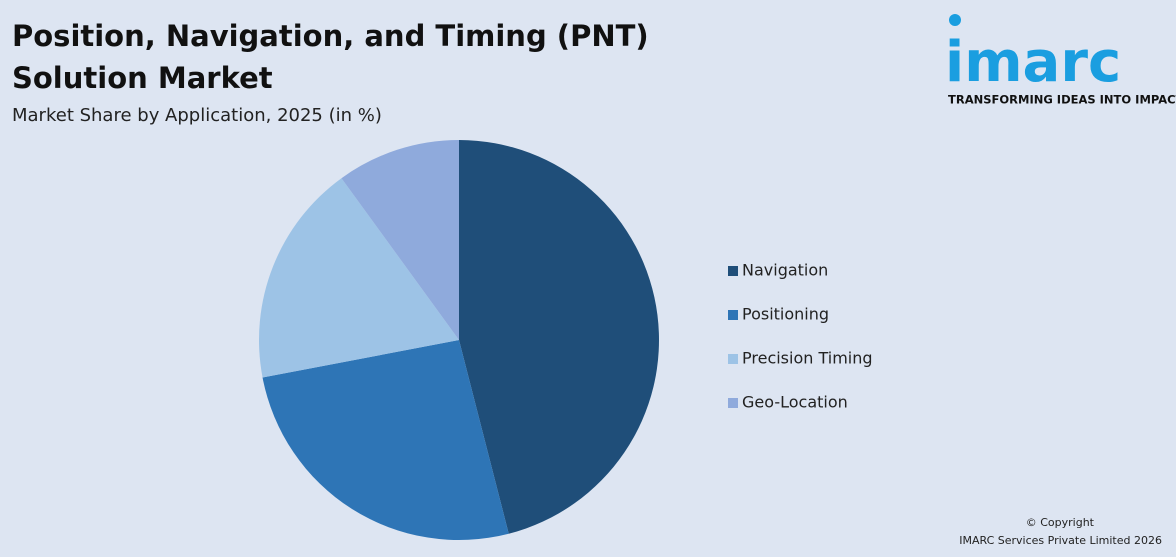  What do you see at coordinates (197, 115) in the screenshot?
I see `chart-subtitle: Market Share by Application, 2025 (in %)` at bounding box center [197, 115].